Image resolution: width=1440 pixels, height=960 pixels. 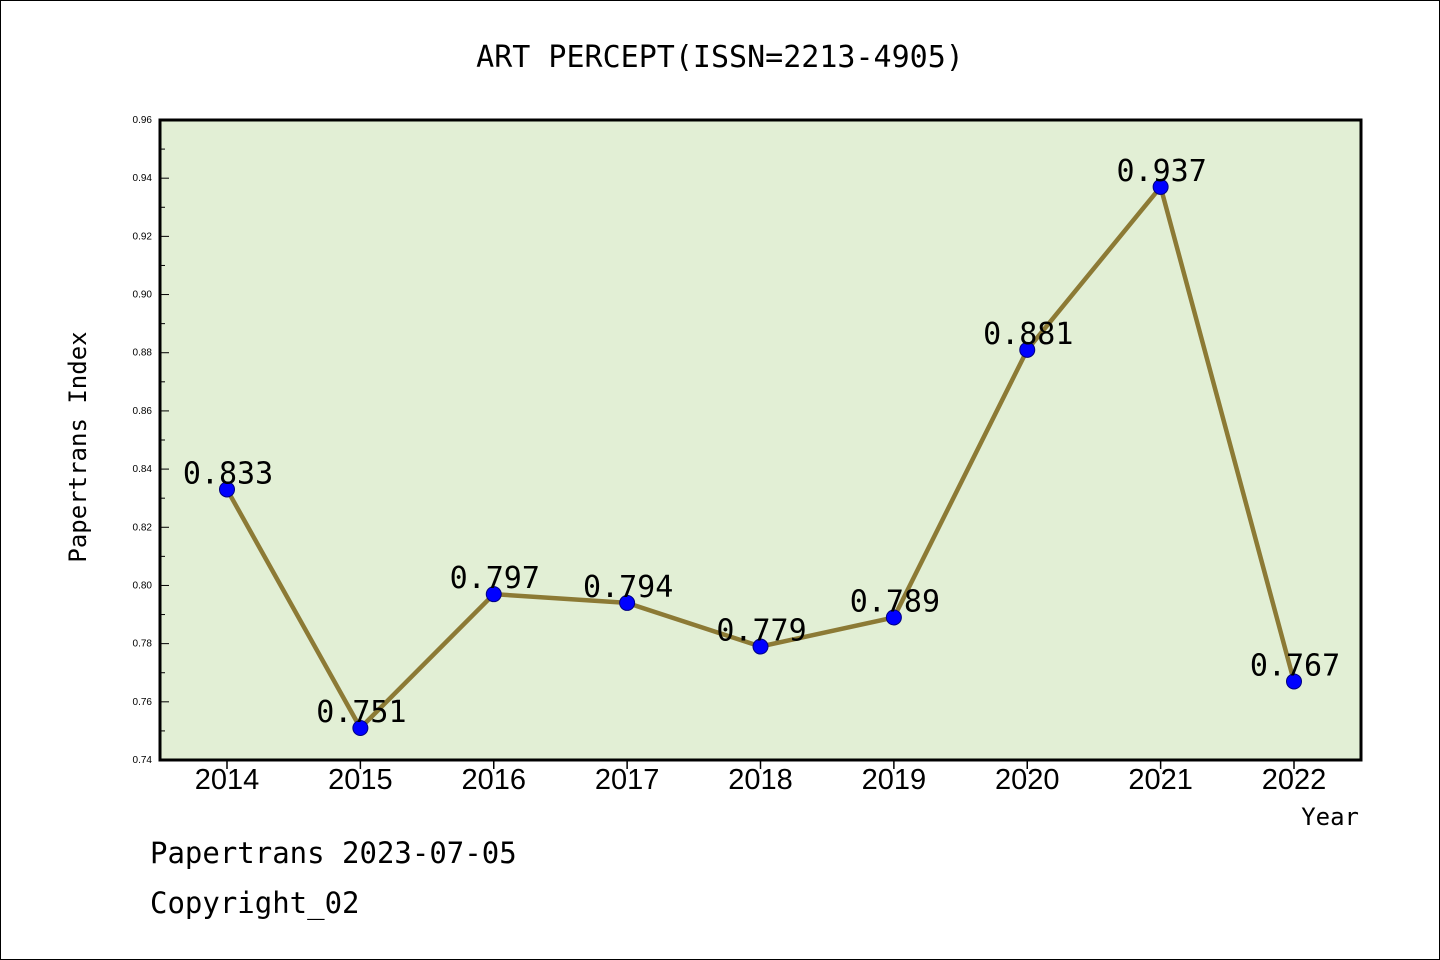 What do you see at coordinates (1160, 780) in the screenshot?
I see `x-tick-label: 2021` at bounding box center [1160, 780].